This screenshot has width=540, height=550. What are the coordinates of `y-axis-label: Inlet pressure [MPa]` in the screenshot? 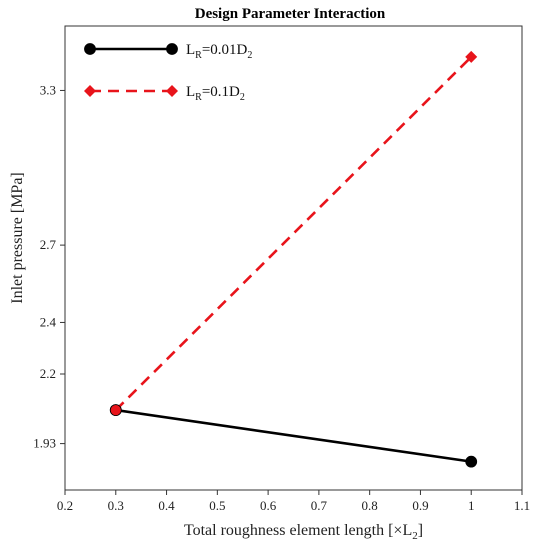 It's located at (17, 238).